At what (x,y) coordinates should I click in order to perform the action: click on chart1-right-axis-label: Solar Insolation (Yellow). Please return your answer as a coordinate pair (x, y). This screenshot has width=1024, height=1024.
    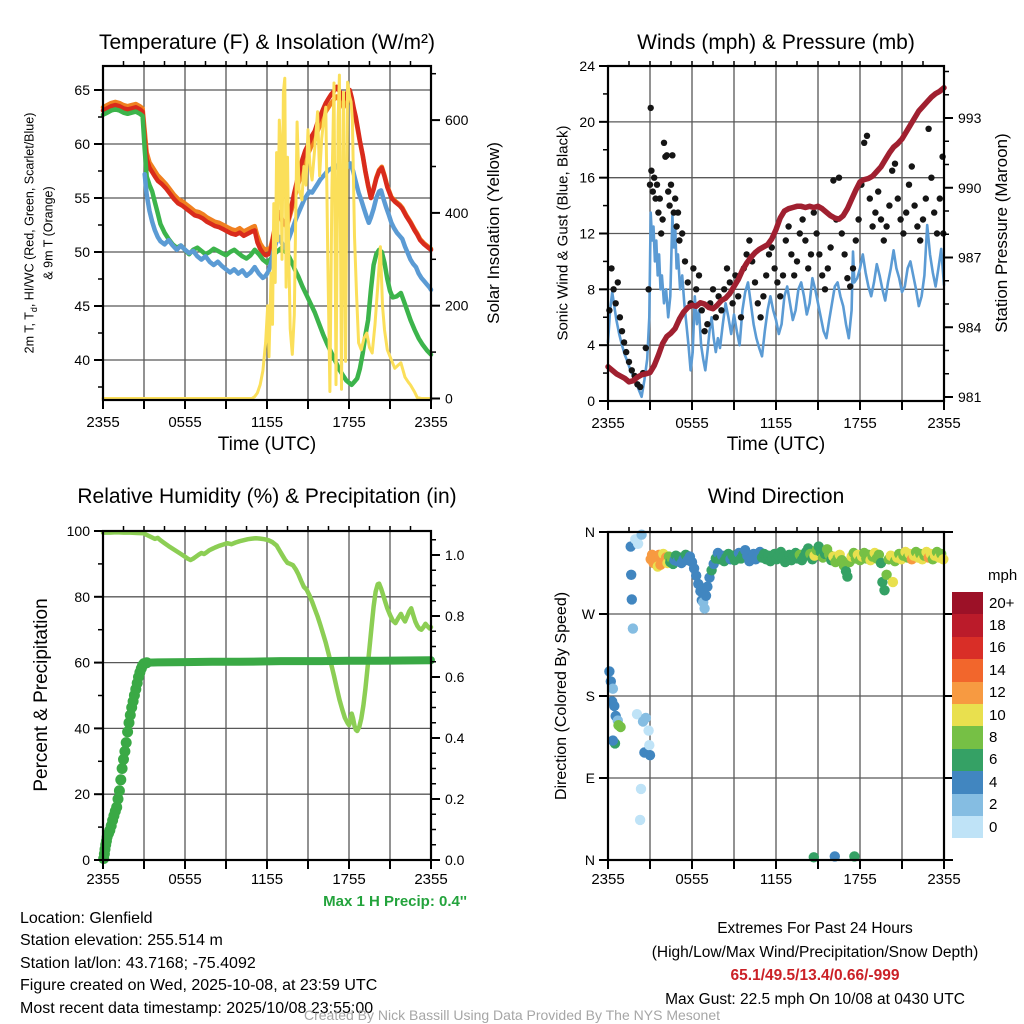
    Looking at the image, I should click on (493, 233).